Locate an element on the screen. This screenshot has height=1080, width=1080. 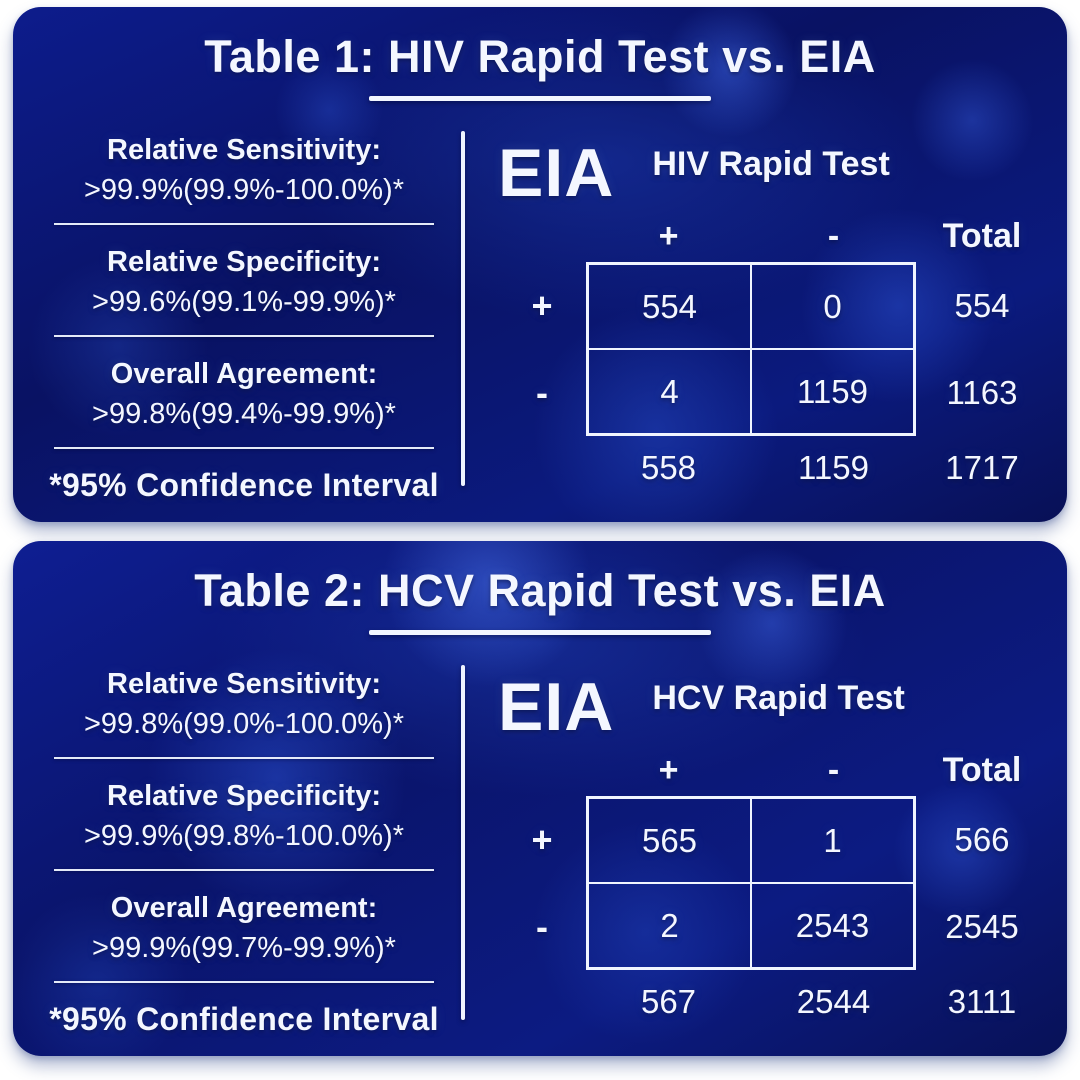
matrix-header: EIA HCV Rapid Test is located at coordinates (773, 701).